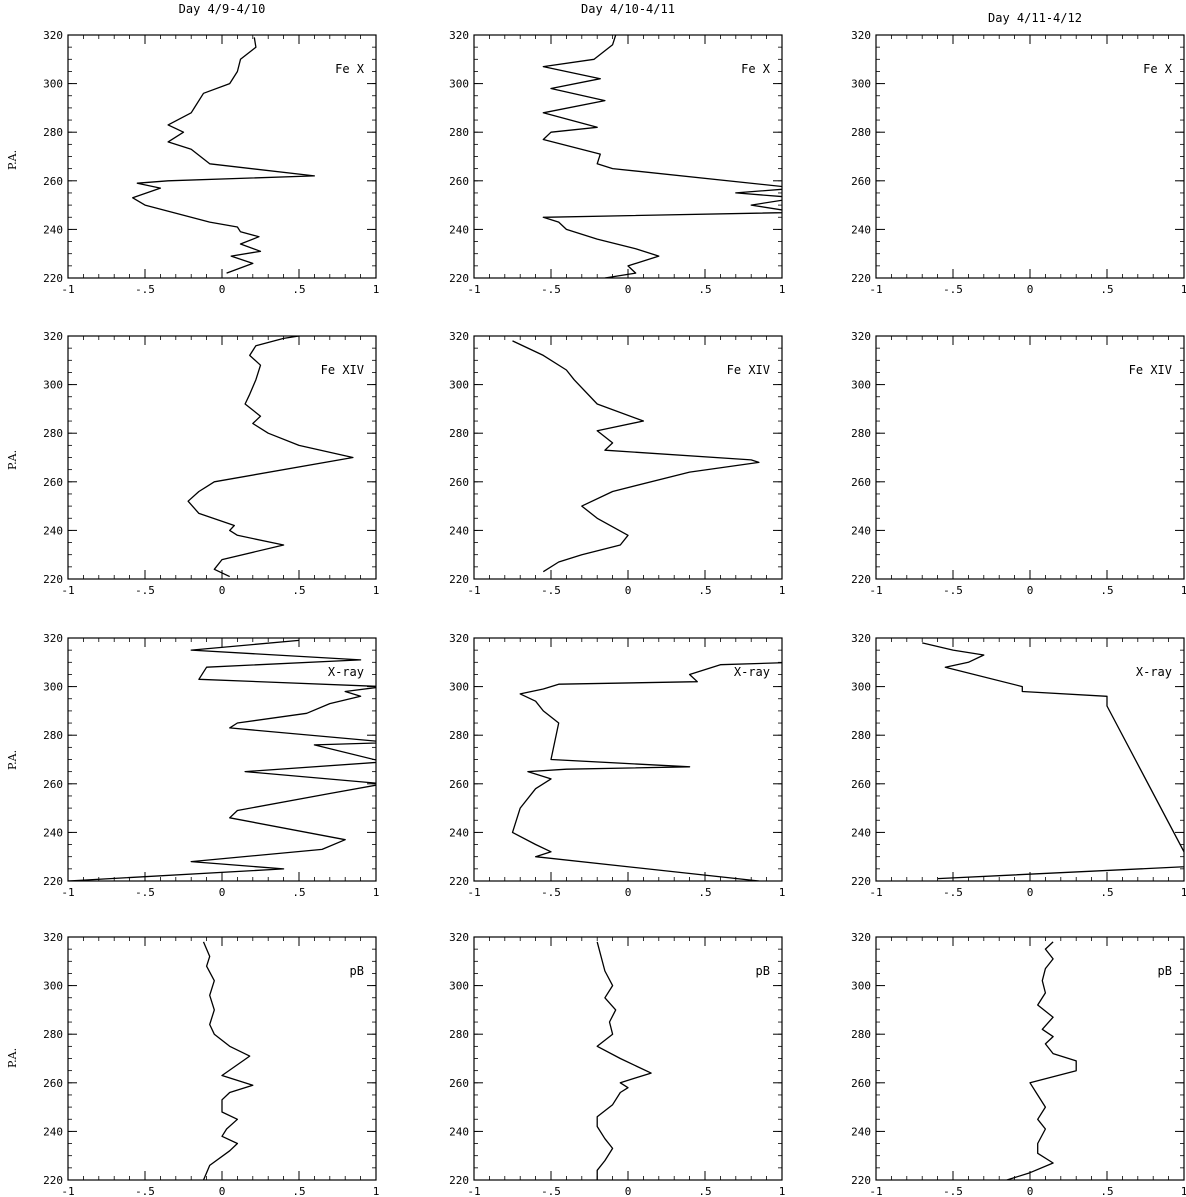 The height and width of the screenshot is (1197, 1186). Describe the element at coordinates (628, 9) in the screenshot. I see `column-title-2: Day 4/10-4/11` at that location.